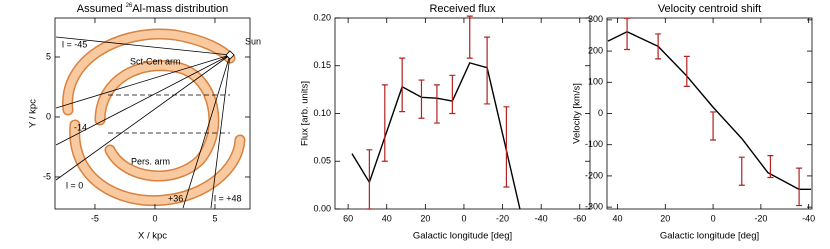 This screenshot has height=249, width=830. I want to click on y-axis-label: Flux [arb. units], so click(305, 113).